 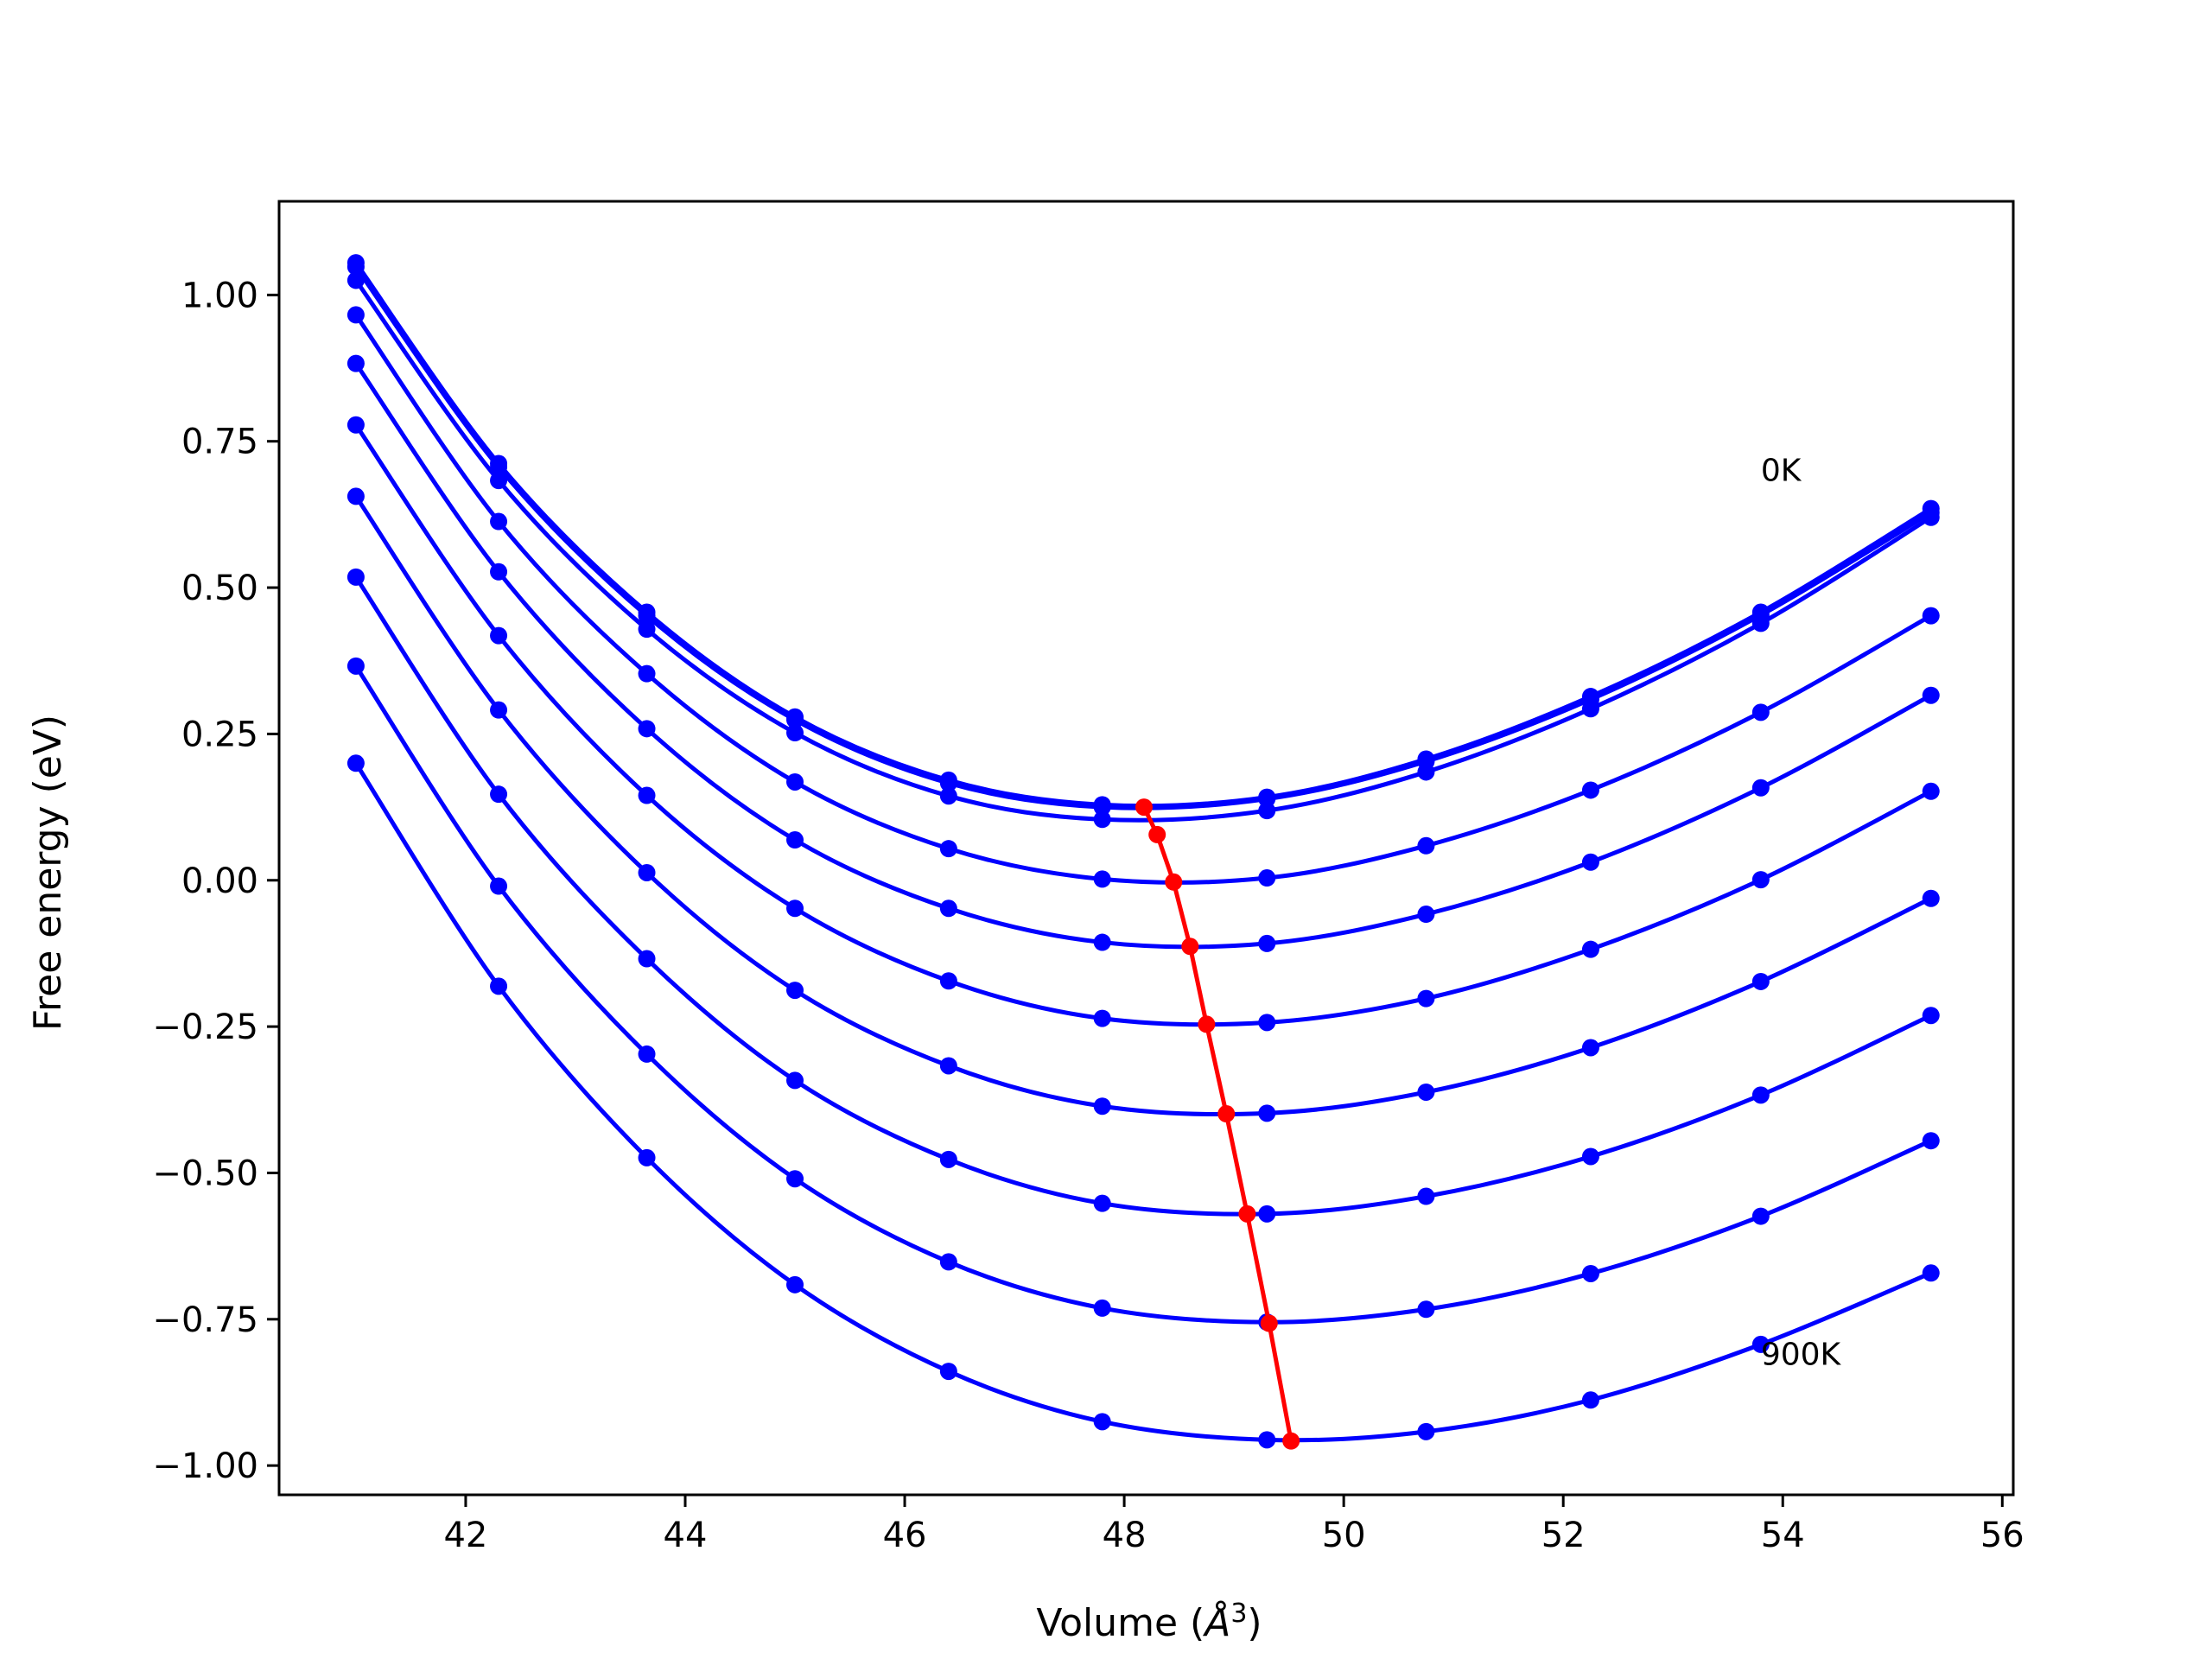 I want to click on y-tick-label-3: 0.25, so click(x=219, y=734).